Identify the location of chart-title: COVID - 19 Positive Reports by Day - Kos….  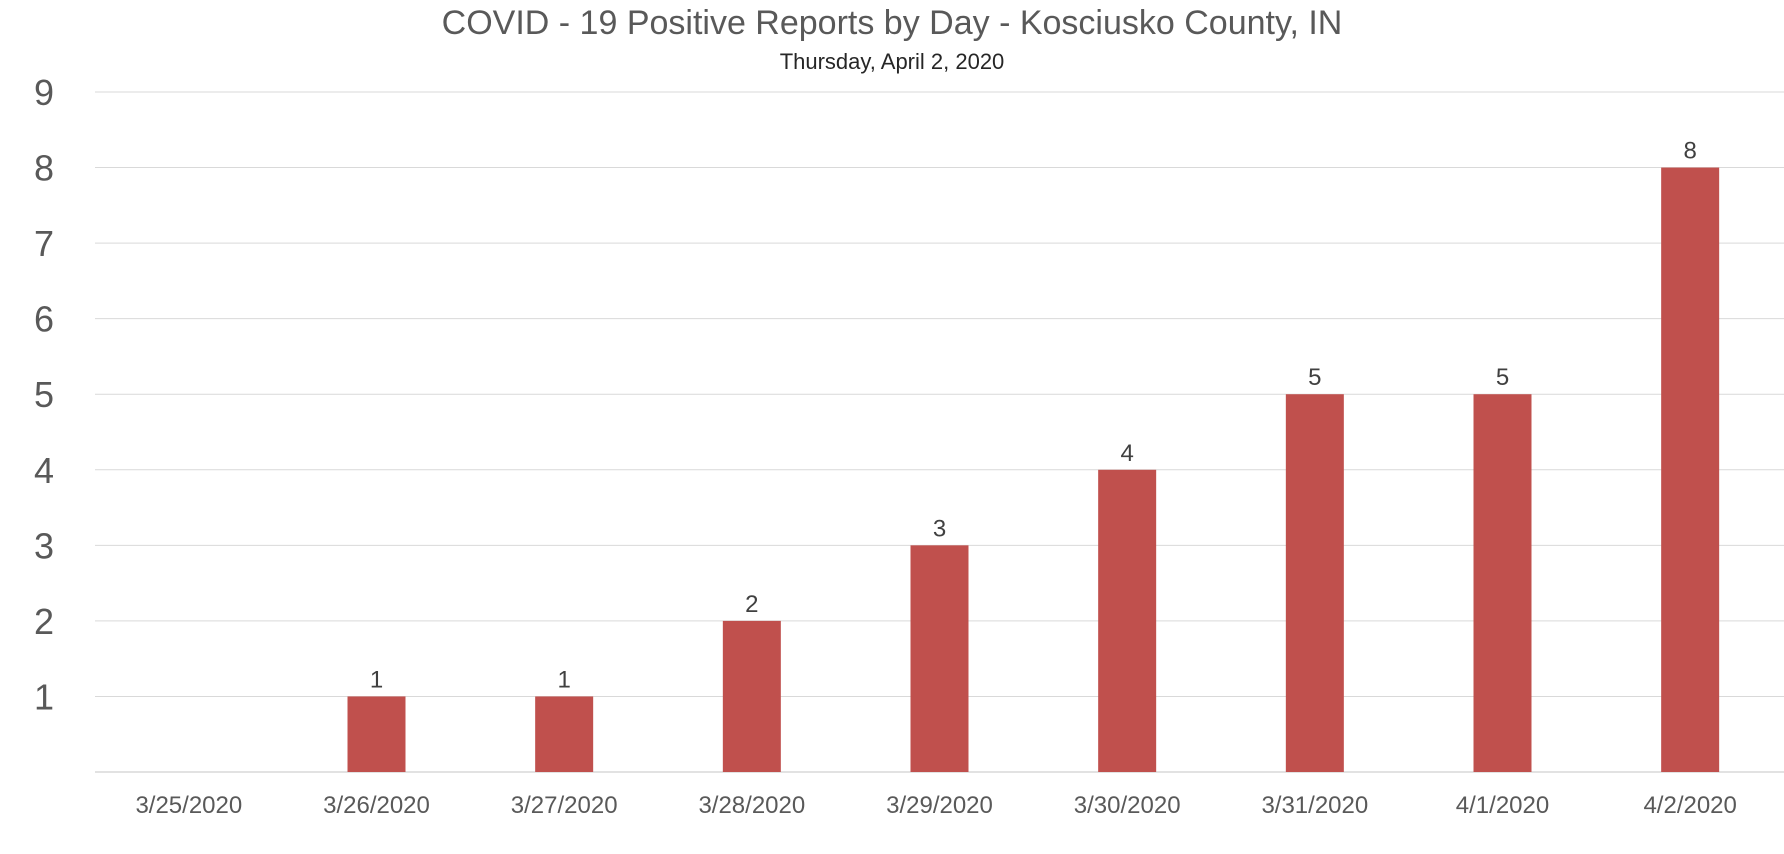
(892, 23).